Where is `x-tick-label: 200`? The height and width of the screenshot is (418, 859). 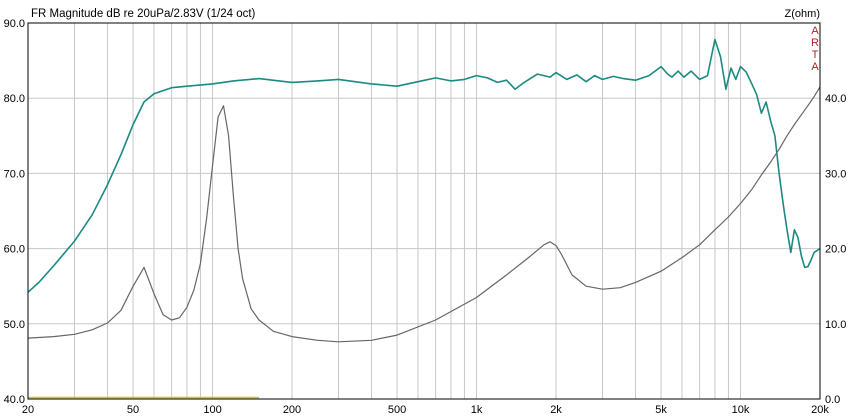
x-tick-label: 200 is located at coordinates (292, 410).